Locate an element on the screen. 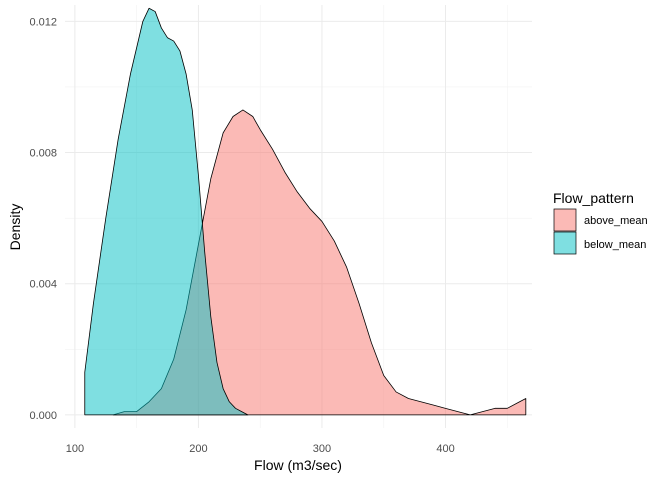 The image size is (672, 480). y-tick-label: 0.008 is located at coordinates (43, 154).